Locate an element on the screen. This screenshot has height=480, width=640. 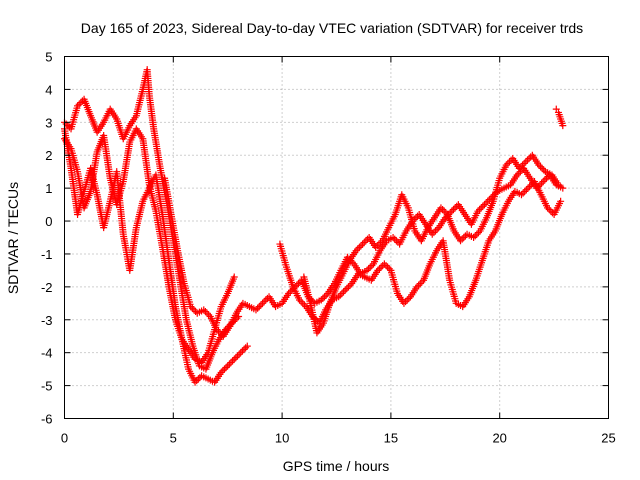
y-tick-label: -3 is located at coordinates (47, 320).